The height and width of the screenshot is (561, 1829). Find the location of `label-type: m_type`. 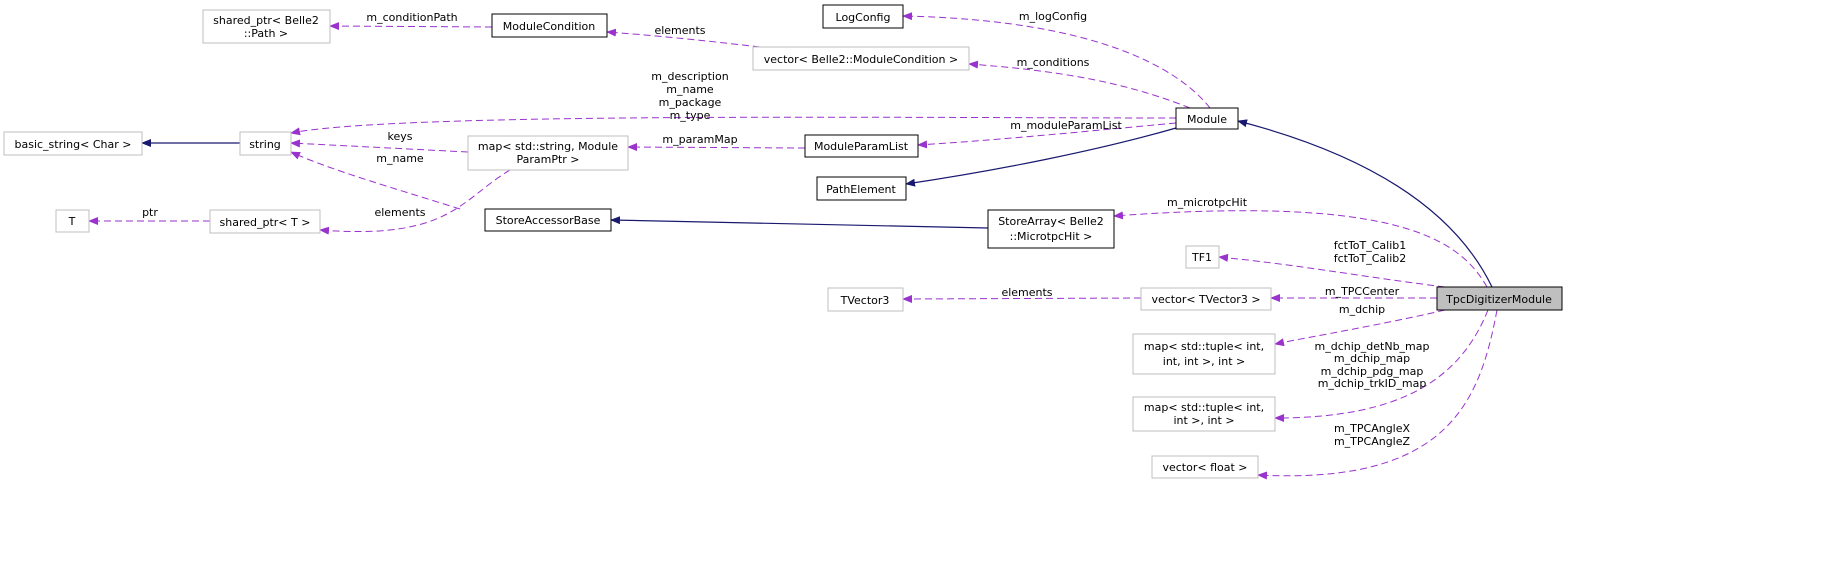

label-type: m_type is located at coordinates (690, 115).